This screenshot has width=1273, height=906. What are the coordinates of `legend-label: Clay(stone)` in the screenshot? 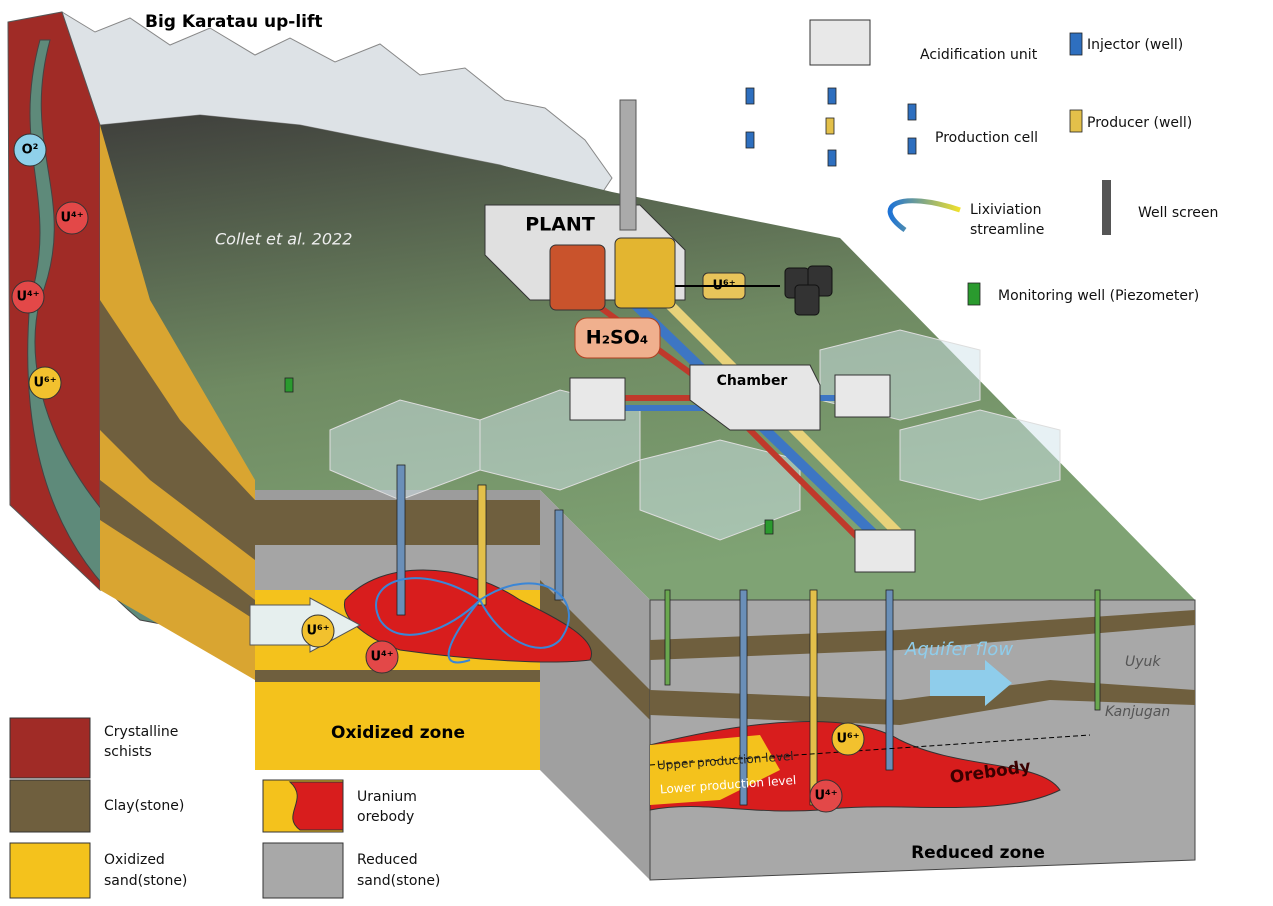 It's located at (144, 806).